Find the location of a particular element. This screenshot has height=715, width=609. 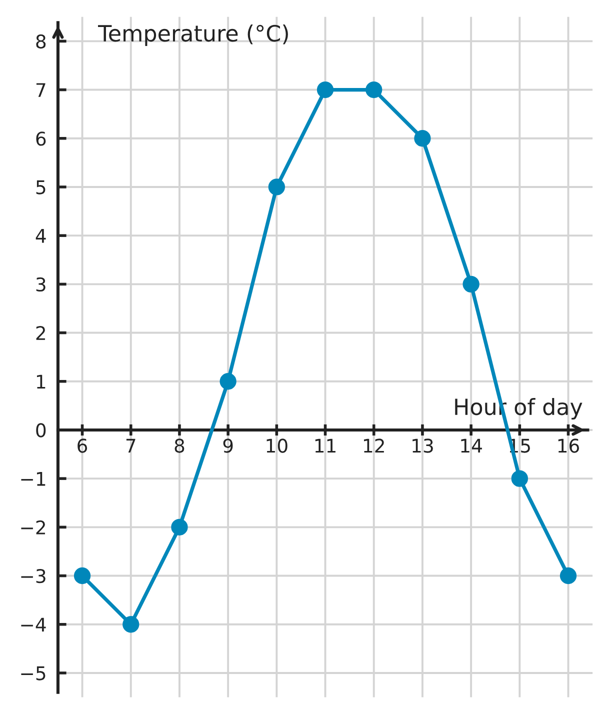

x-tick-label: 14 is located at coordinates (471, 445).